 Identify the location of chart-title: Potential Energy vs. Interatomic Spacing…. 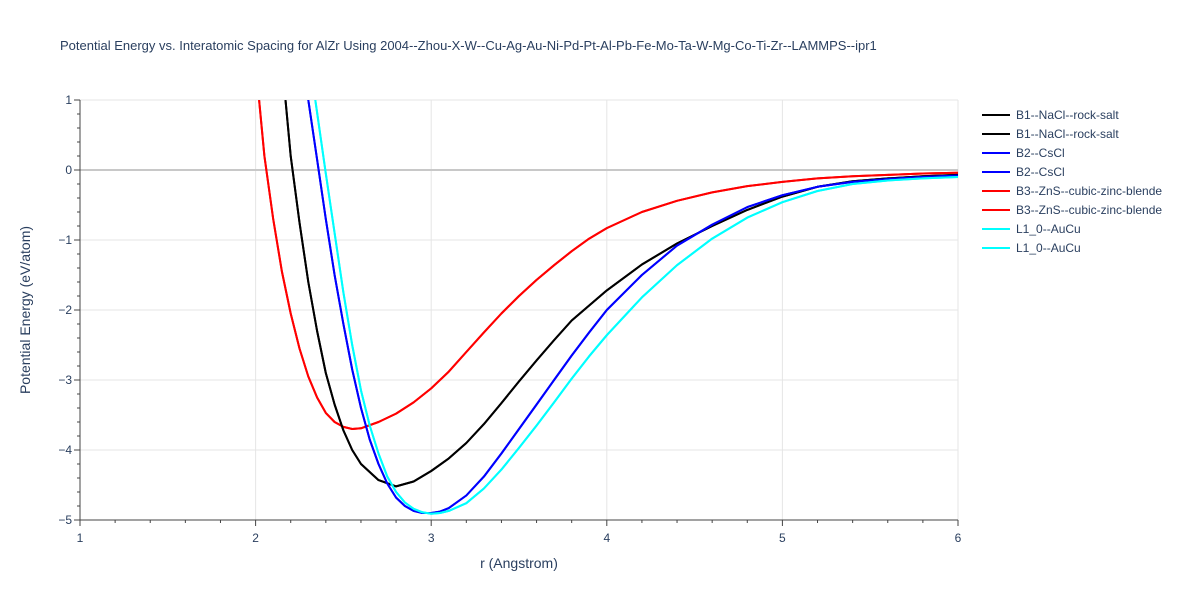
(468, 45).